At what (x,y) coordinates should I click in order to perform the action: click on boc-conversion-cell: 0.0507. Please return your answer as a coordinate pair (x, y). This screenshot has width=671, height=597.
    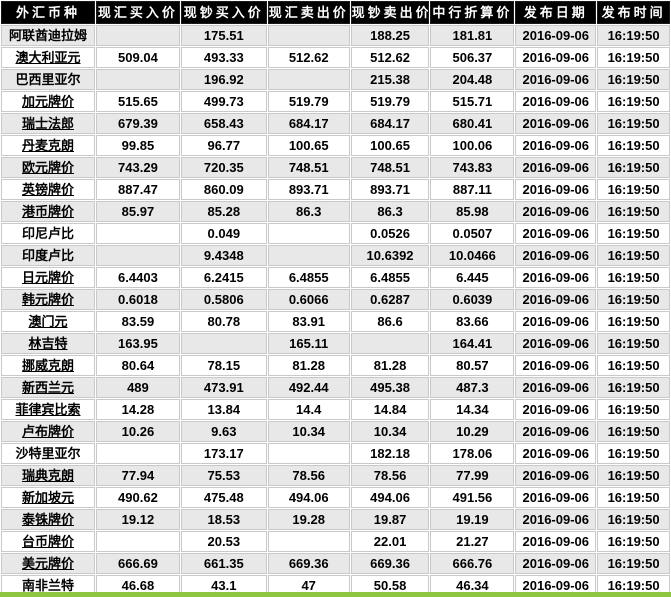
    Looking at the image, I should click on (472, 233).